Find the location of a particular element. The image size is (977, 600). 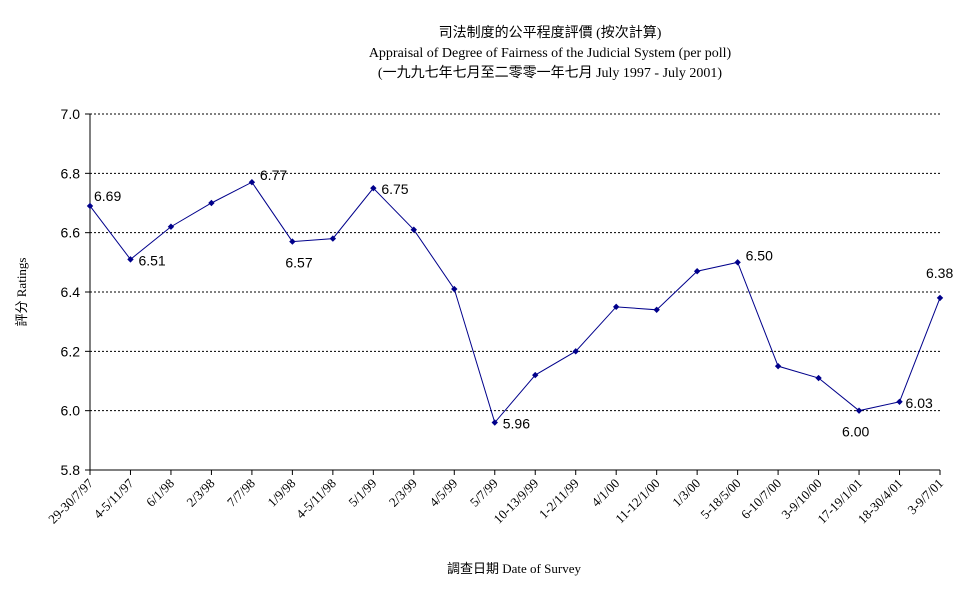

x-tick-label: 4-5/11/97 is located at coordinates (114, 498).